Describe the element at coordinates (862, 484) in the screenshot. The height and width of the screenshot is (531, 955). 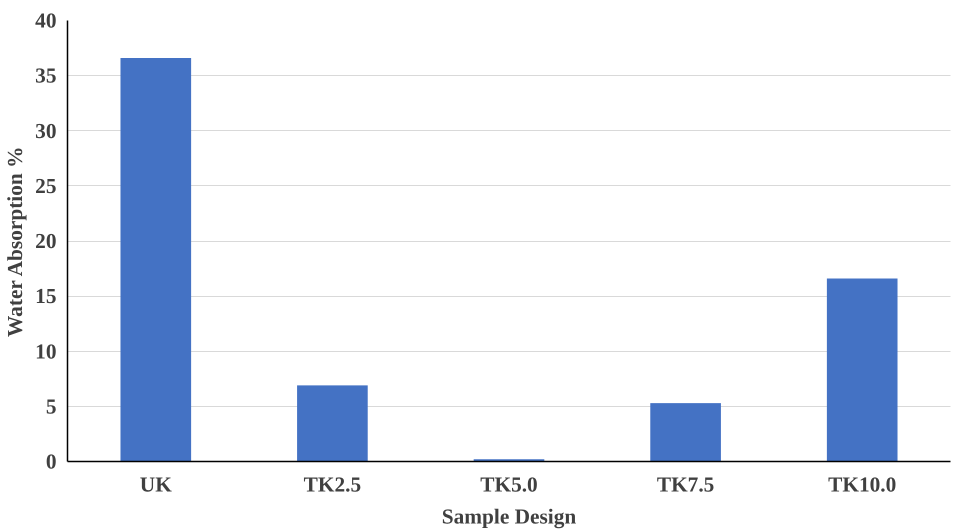
I see `x-tick-label: TK10.0` at that location.